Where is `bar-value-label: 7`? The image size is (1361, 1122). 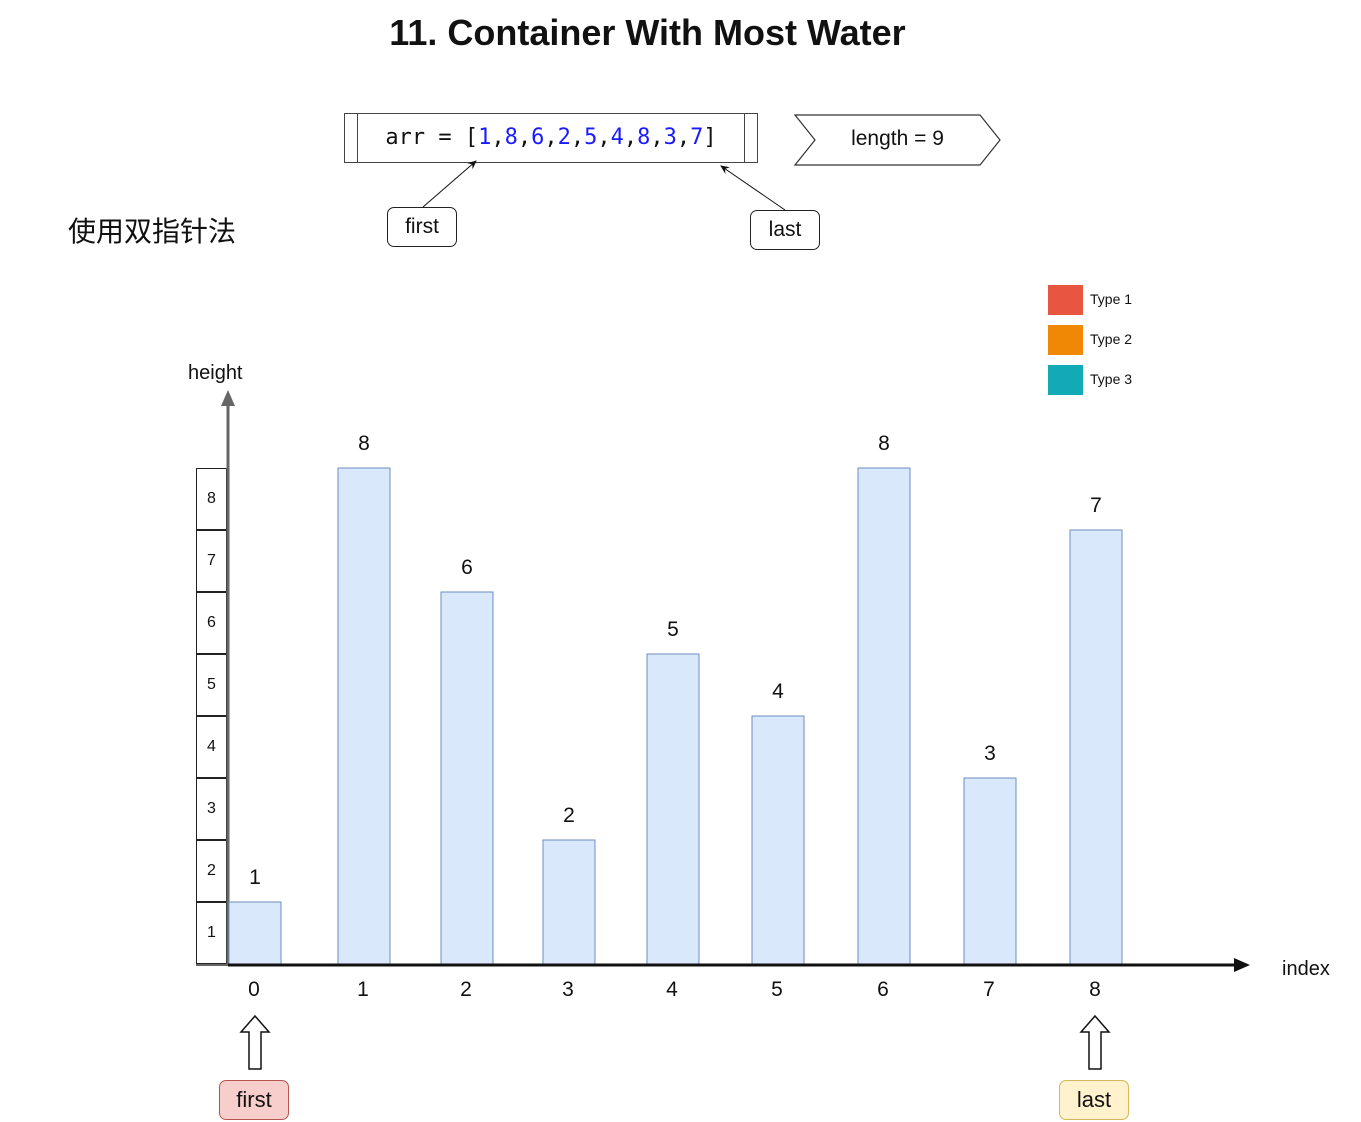
bar-value-label: 7 is located at coordinates (1096, 505).